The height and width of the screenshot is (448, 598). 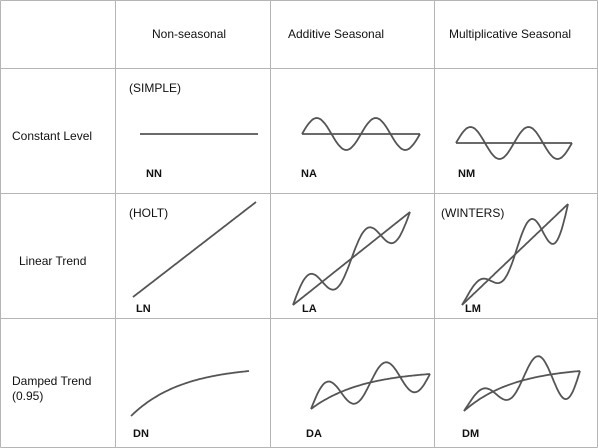 What do you see at coordinates (143, 309) in the screenshot?
I see `cell-code-ln: LN` at bounding box center [143, 309].